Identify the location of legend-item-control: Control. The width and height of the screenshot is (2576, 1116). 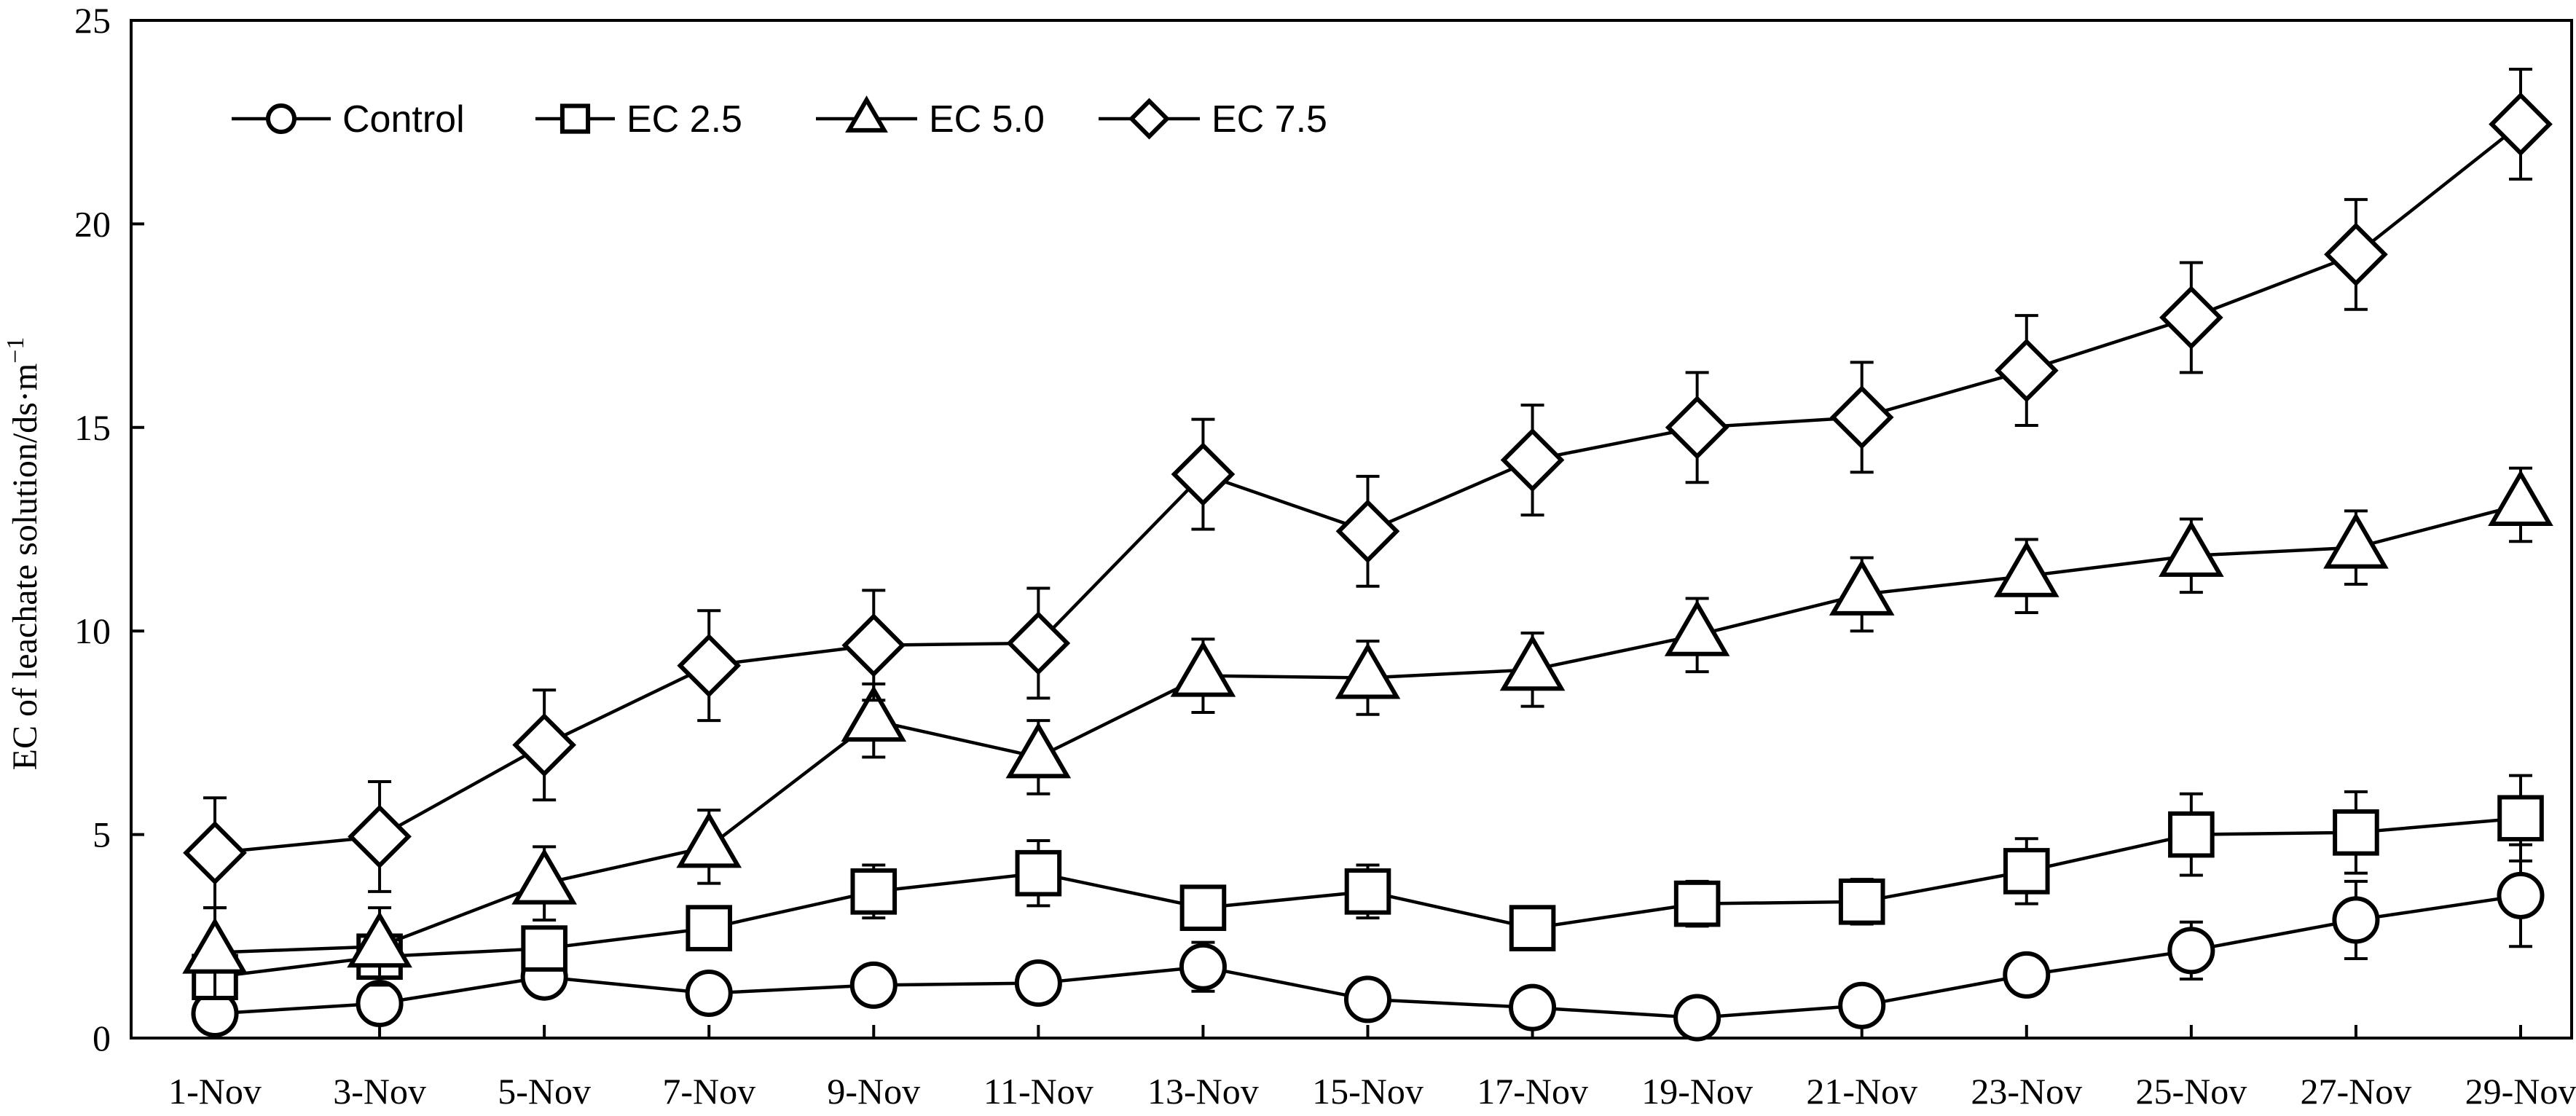
(348, 119).